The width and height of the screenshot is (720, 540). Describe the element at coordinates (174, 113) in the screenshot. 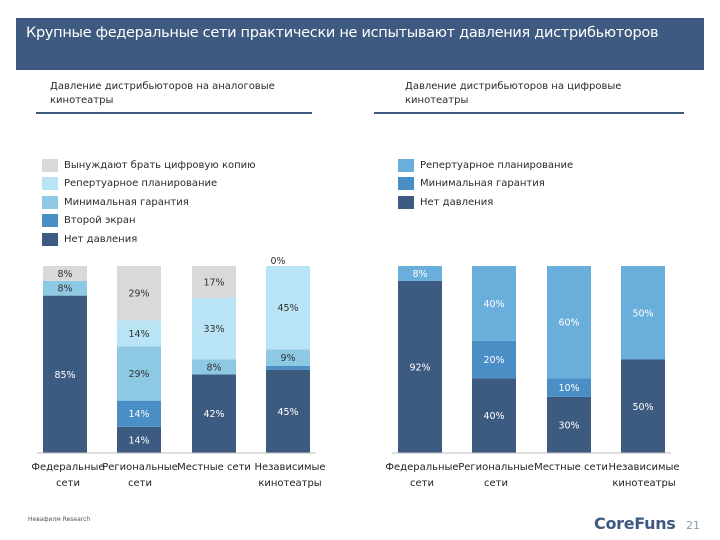

I see `analog-panel-rule` at that location.